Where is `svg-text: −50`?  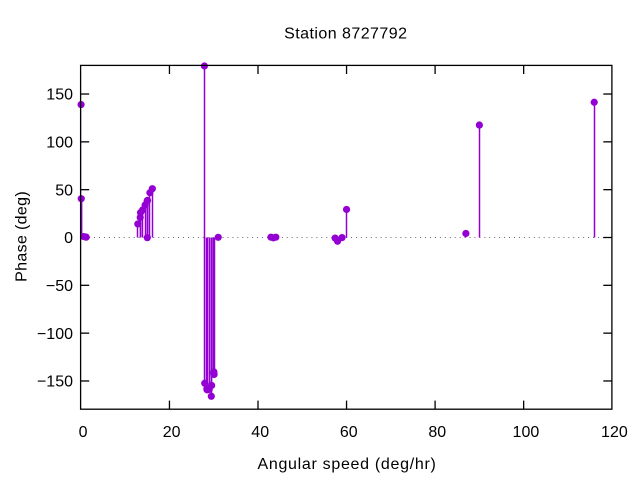 svg-text: −50 is located at coordinates (59, 286).